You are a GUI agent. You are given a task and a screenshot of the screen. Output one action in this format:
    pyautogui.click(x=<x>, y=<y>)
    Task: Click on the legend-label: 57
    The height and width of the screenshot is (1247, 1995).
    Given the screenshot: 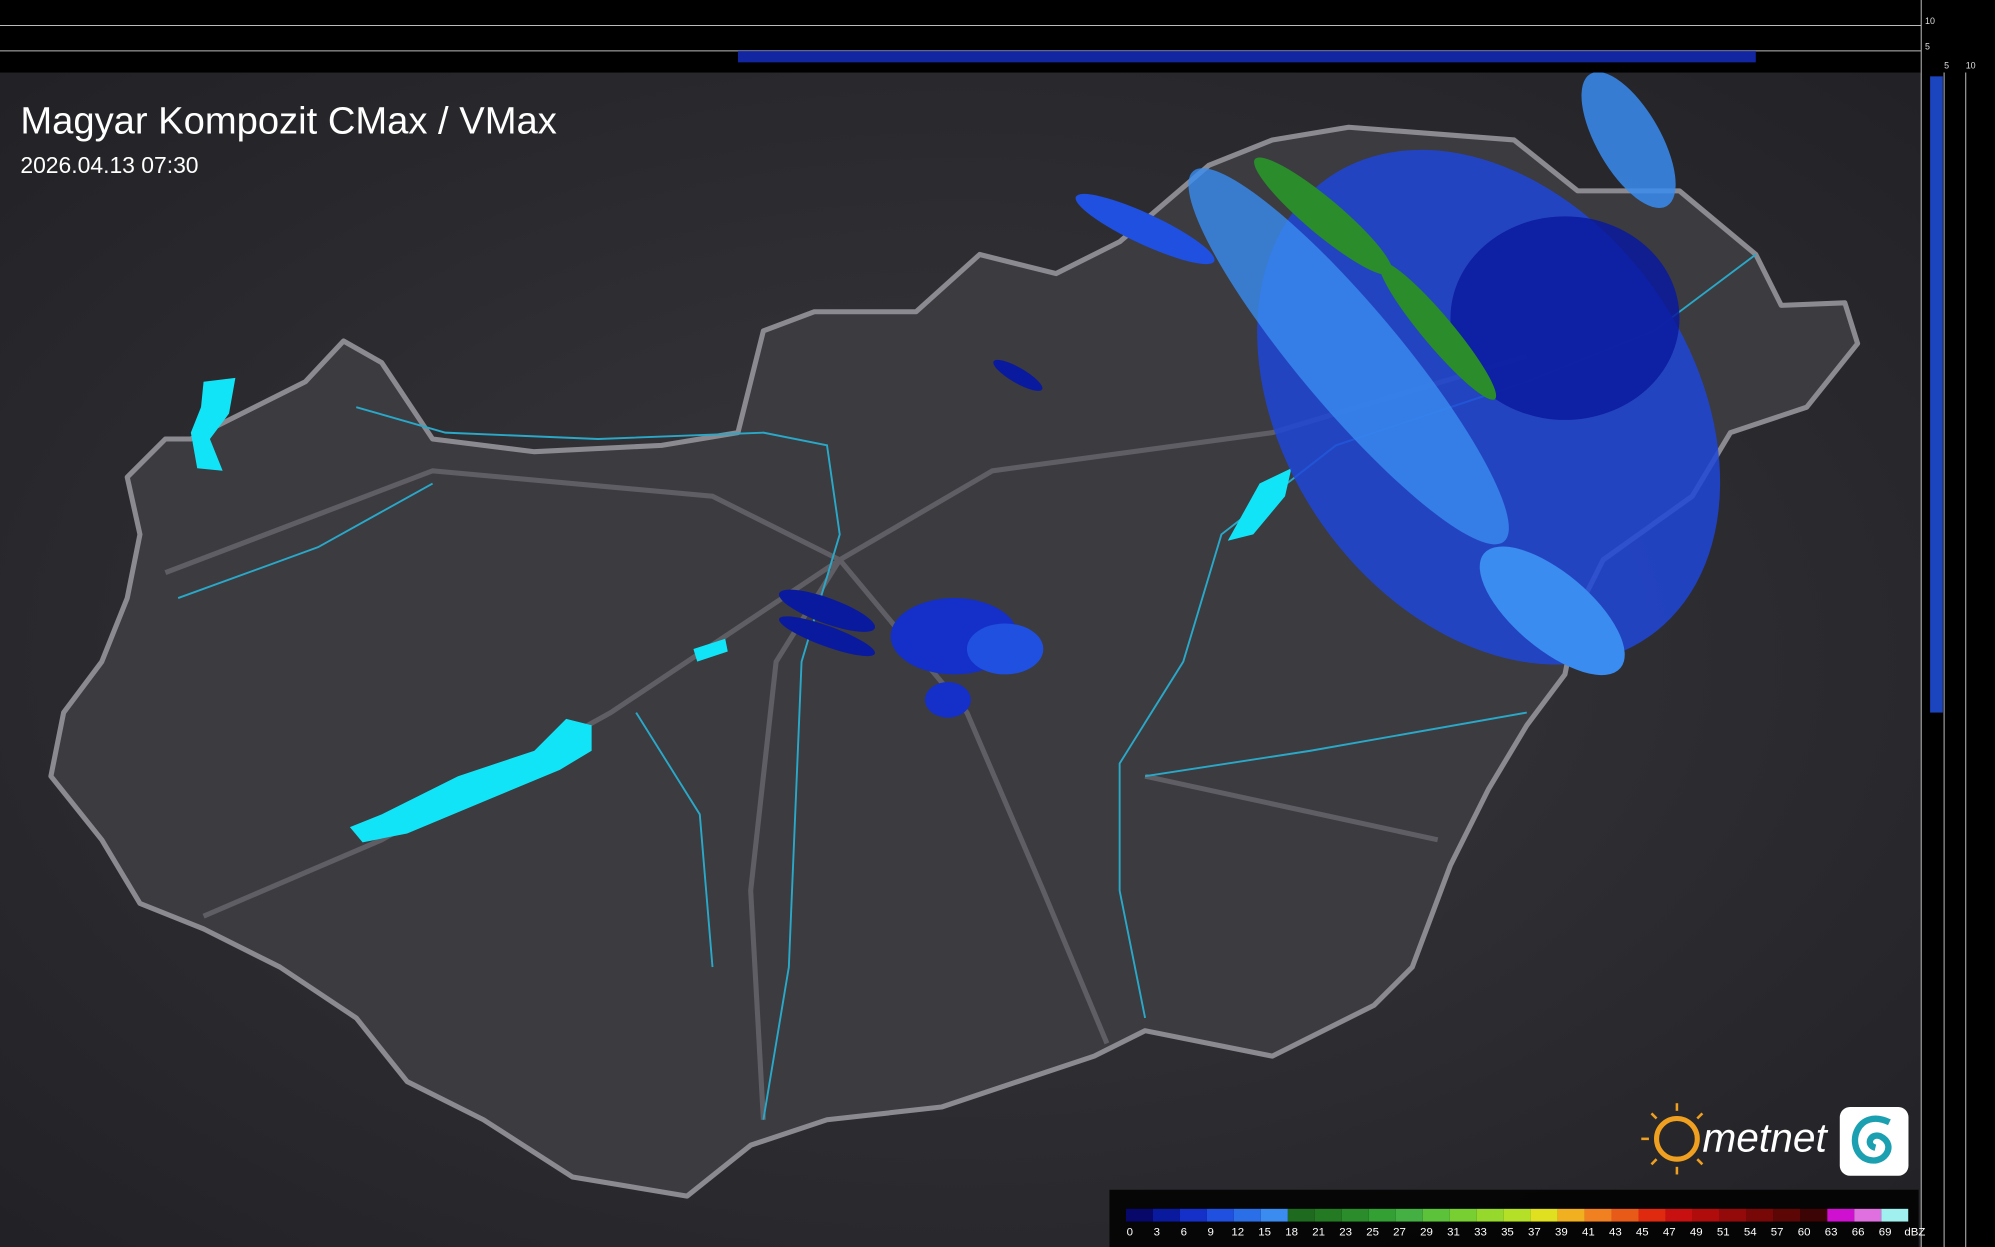 What is the action you would take?
    pyautogui.click(x=1777, y=1233)
    